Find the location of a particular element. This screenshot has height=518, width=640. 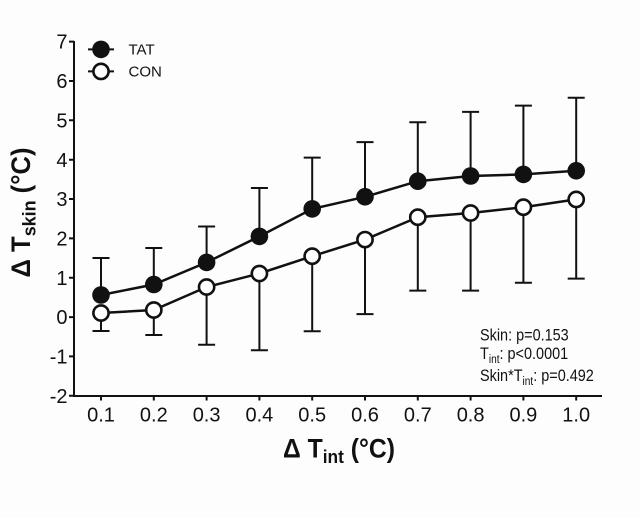

svg-text: 0 is located at coordinates (61, 318).